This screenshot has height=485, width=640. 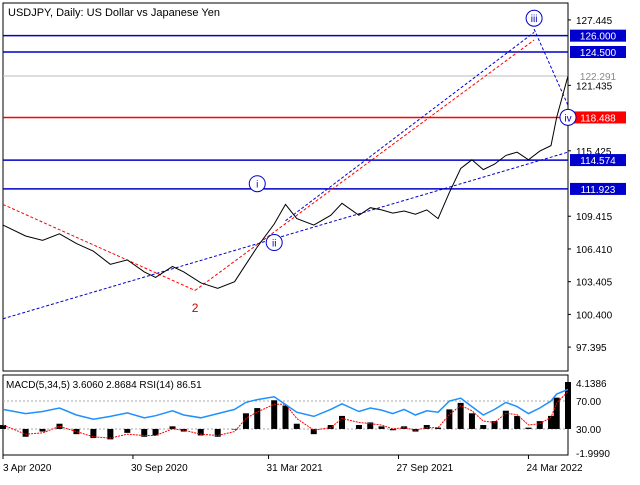 I want to click on price-level-label: 114.574, so click(x=598, y=161).